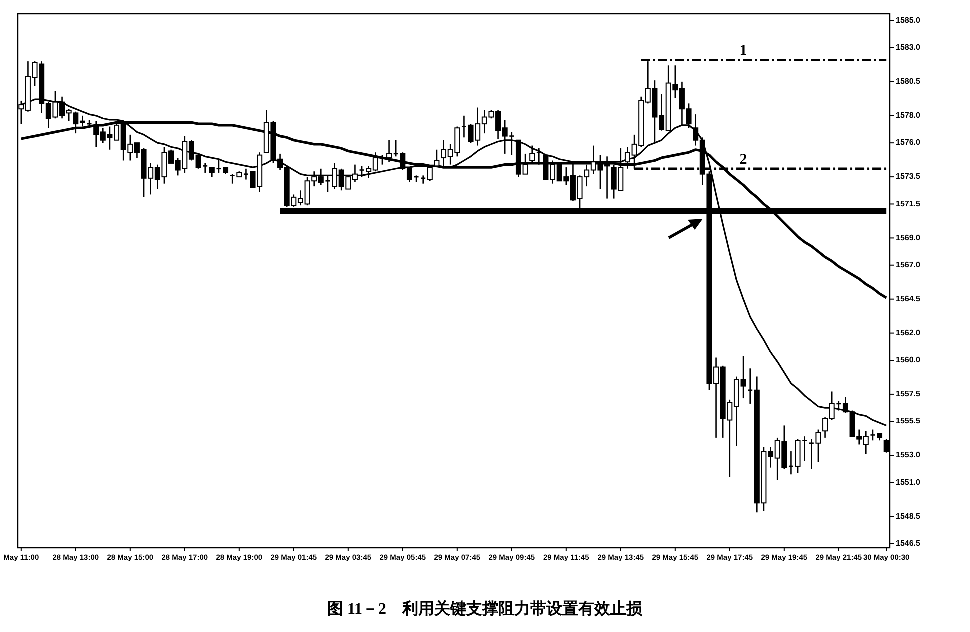 The height and width of the screenshot is (632, 970). What do you see at coordinates (909, 360) in the screenshot?
I see `y-tick-label: 1560.0` at bounding box center [909, 360].